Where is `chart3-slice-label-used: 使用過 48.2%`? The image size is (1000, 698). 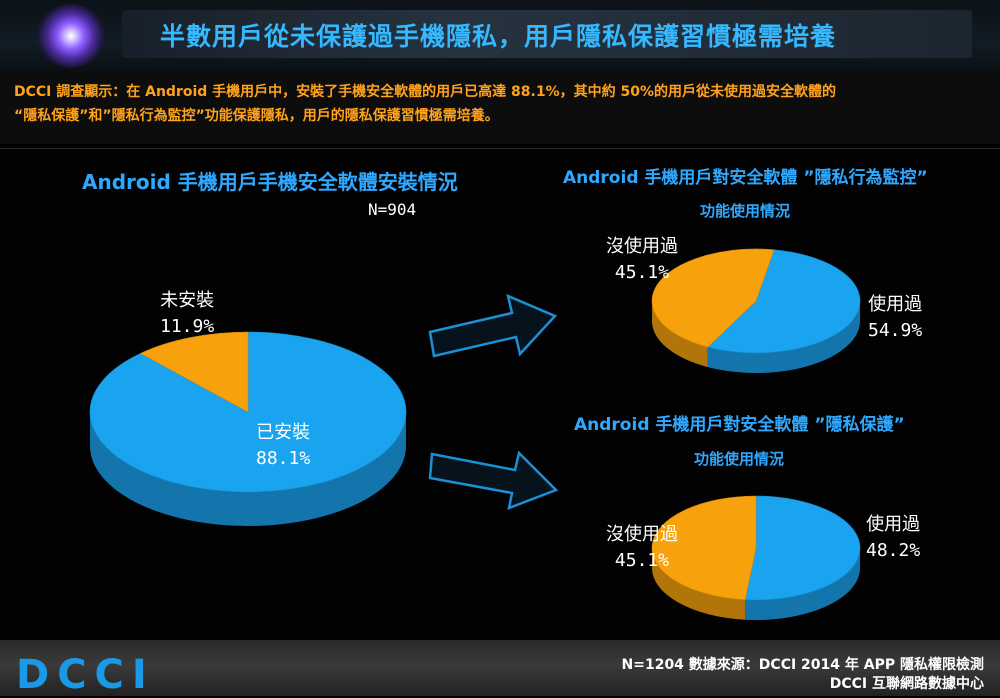 chart3-slice-label-used: 使用過 48.2% is located at coordinates (893, 537).